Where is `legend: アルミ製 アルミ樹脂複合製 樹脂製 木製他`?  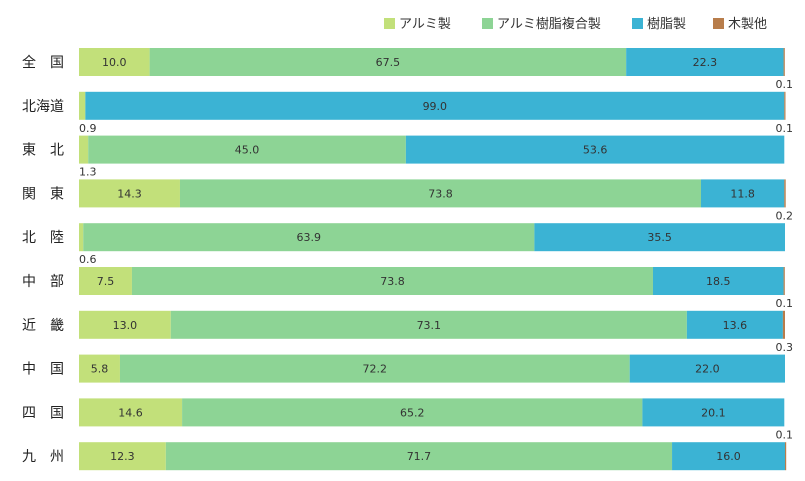
legend: アルミ製 アルミ樹脂複合製 樹脂製 木製他 is located at coordinates (575, 24).